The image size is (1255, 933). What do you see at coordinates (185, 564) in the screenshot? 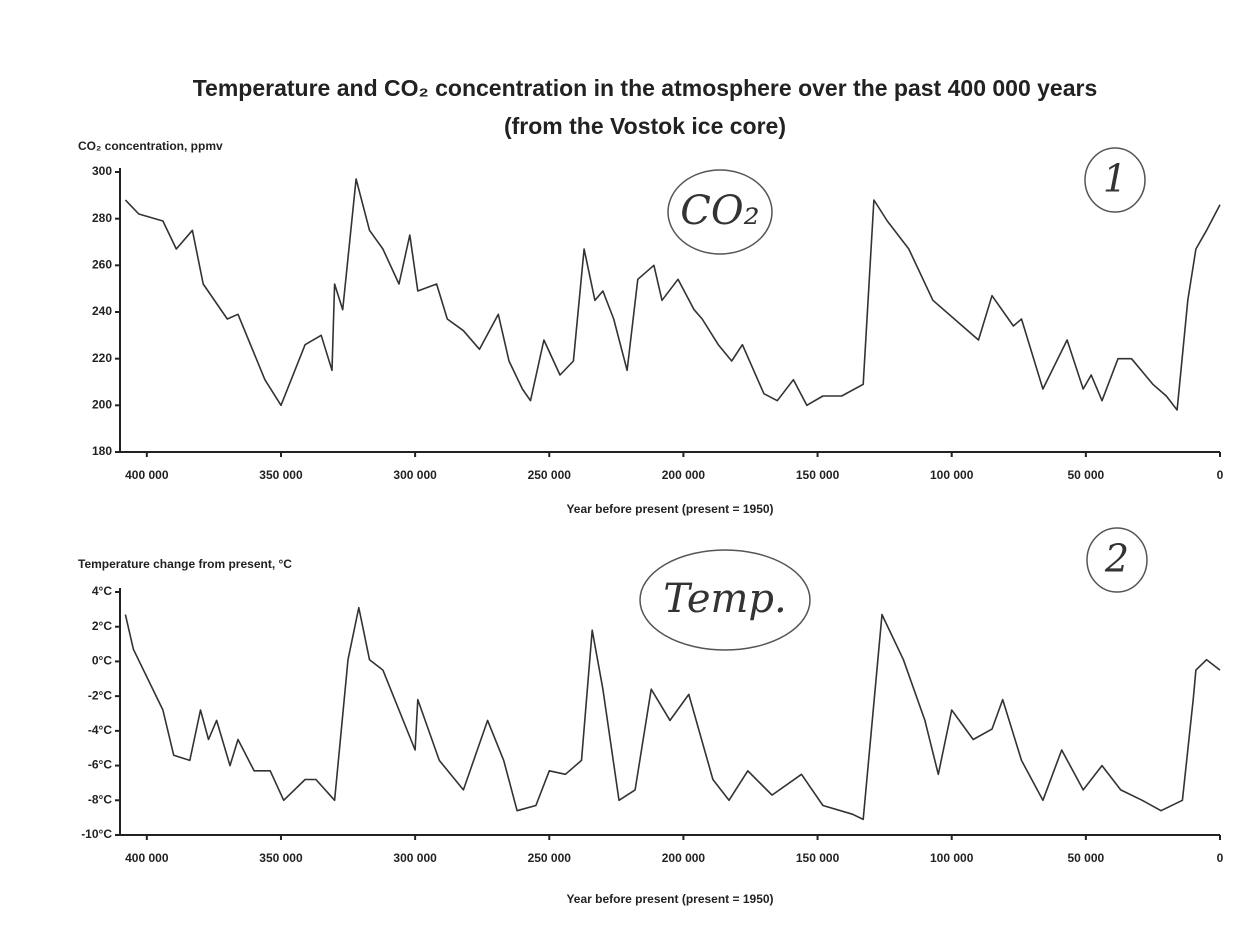
I see `y-axis-label: Temperature change from present, °C` at bounding box center [185, 564].